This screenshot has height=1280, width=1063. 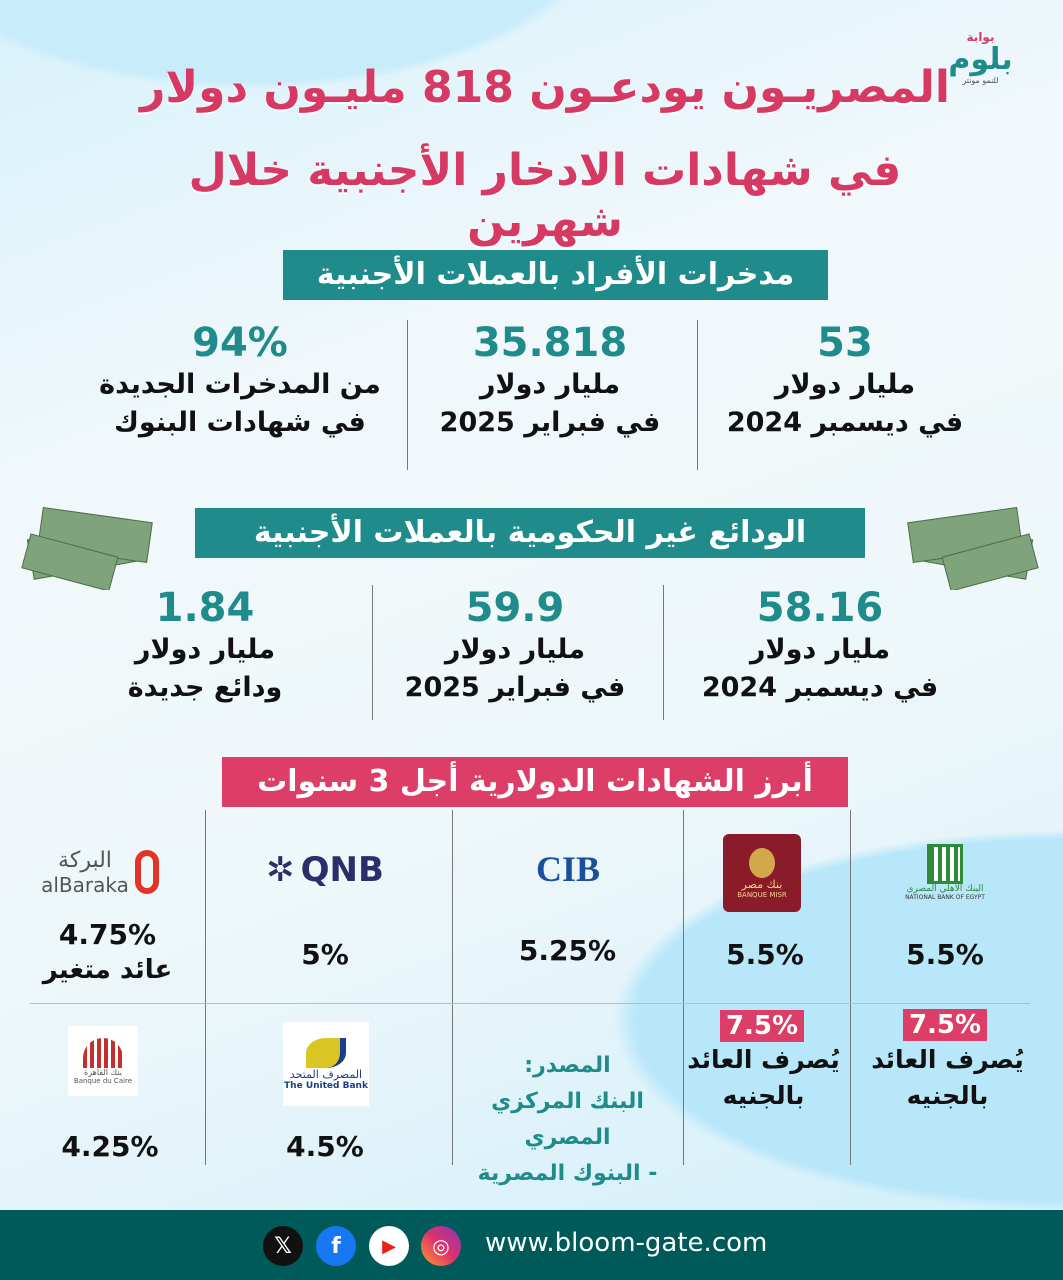 I want to click on facebook-icon: f, so click(x=336, y=1246).